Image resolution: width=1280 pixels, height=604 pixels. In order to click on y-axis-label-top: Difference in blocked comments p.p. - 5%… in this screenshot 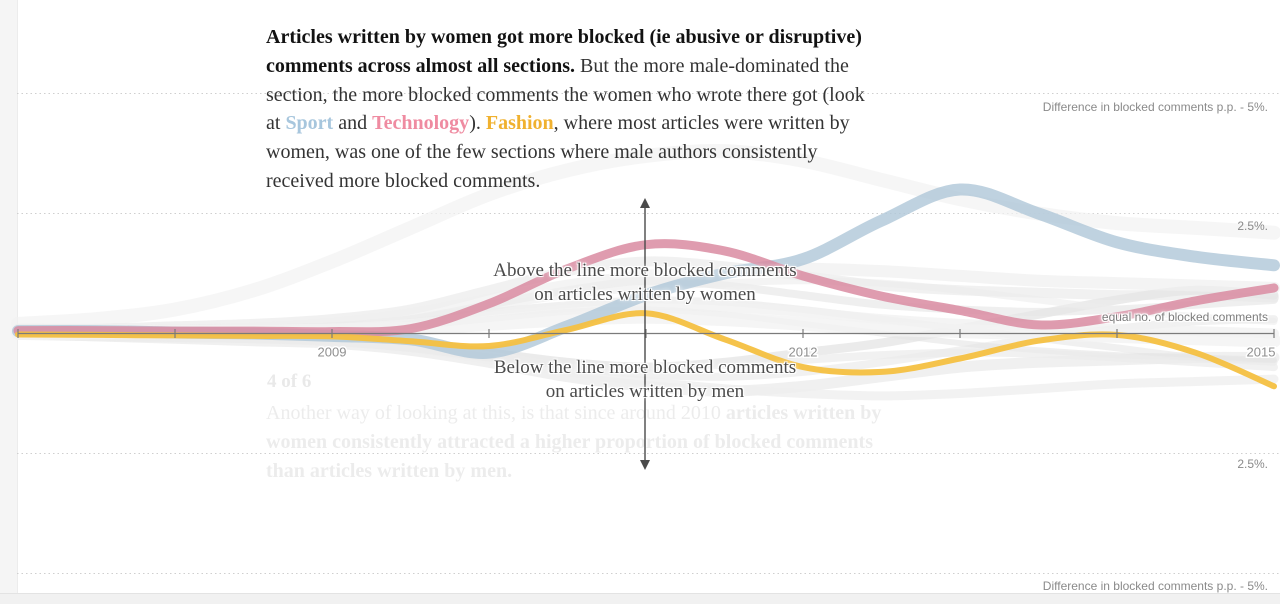, I will do `click(1155, 107)`.